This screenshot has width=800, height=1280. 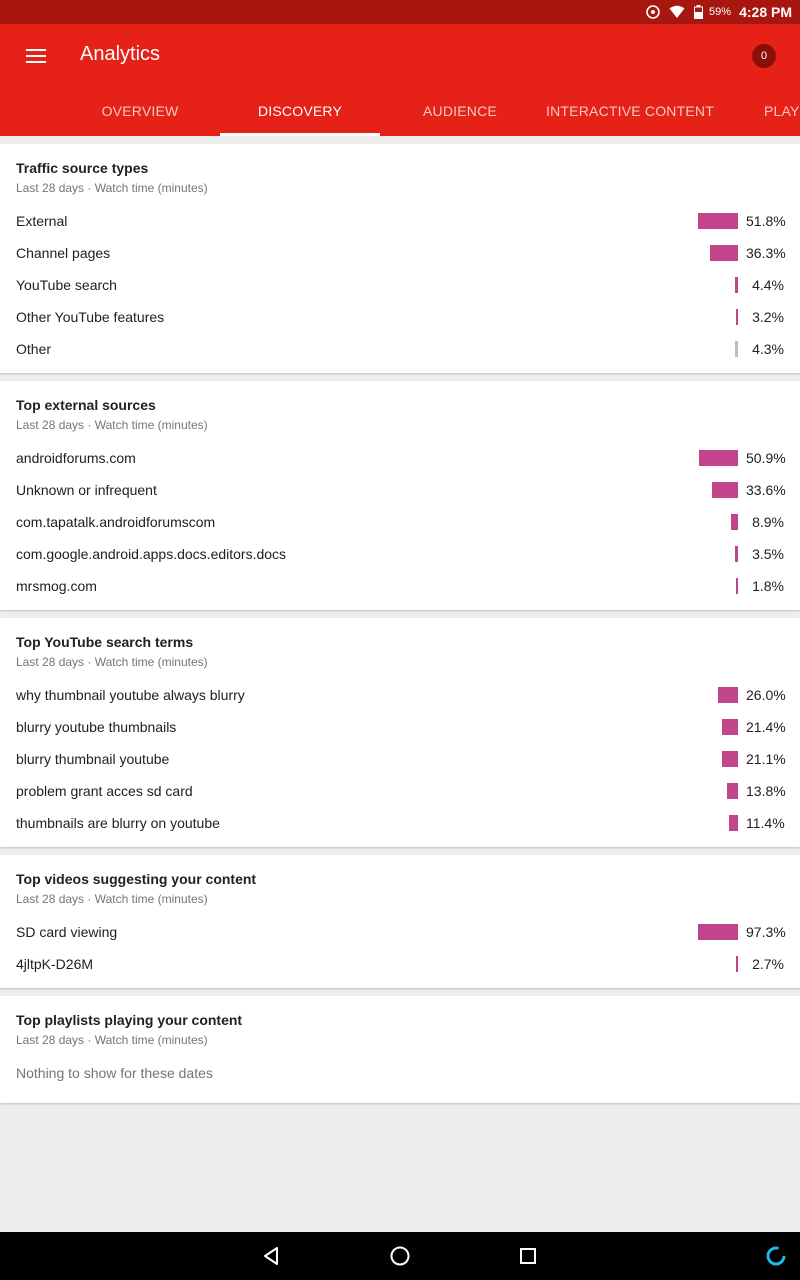 I want to click on list-item-label: thumbnails are blurry on youtube, so click(x=118, y=823).